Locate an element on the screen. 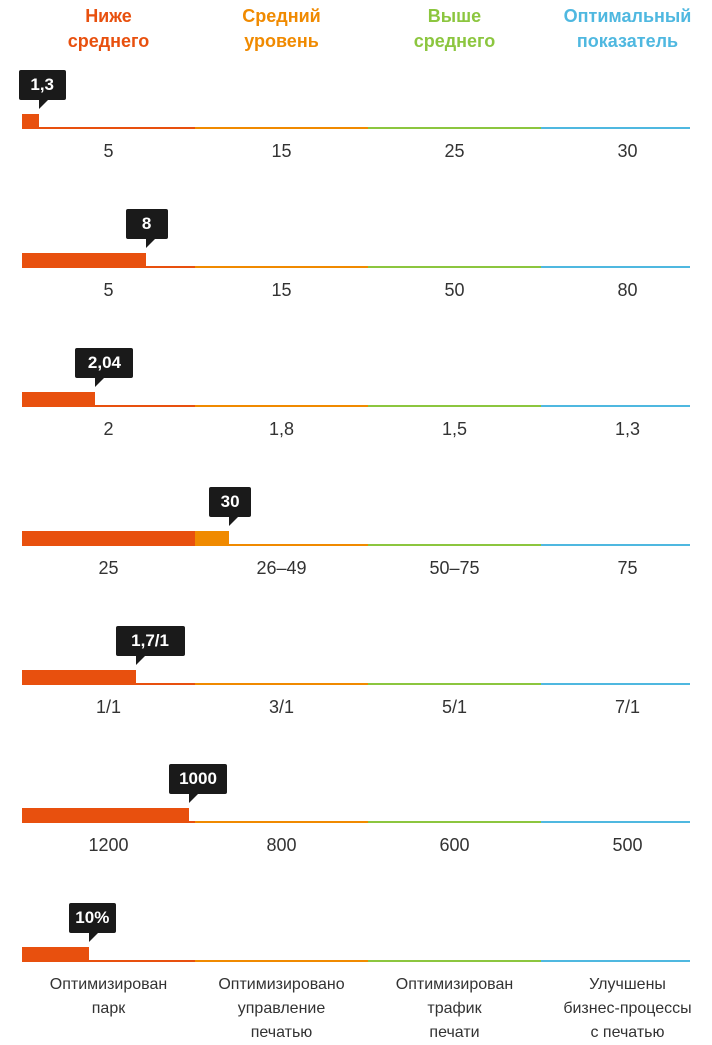 The image size is (712, 1045). column-header-line: Оптимальный is located at coordinates (627, 16).